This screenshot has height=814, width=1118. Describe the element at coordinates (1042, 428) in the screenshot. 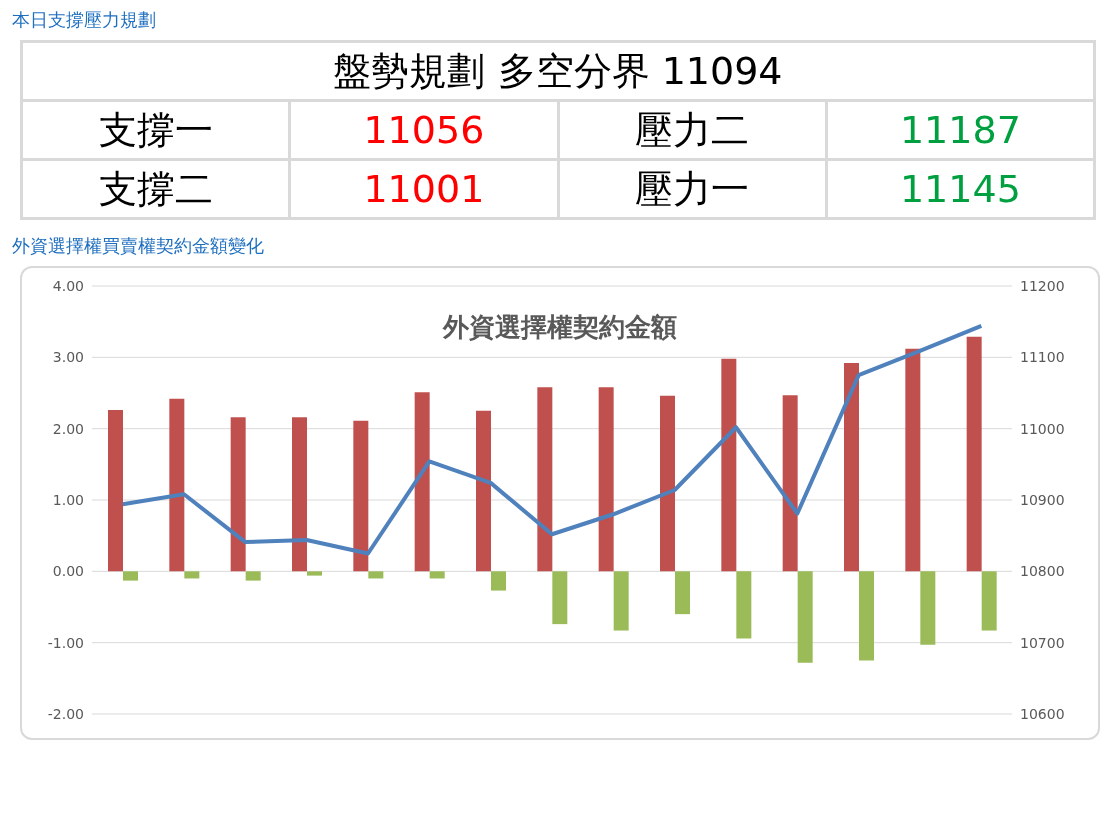

I see `y2-tick-label: 11000` at that location.